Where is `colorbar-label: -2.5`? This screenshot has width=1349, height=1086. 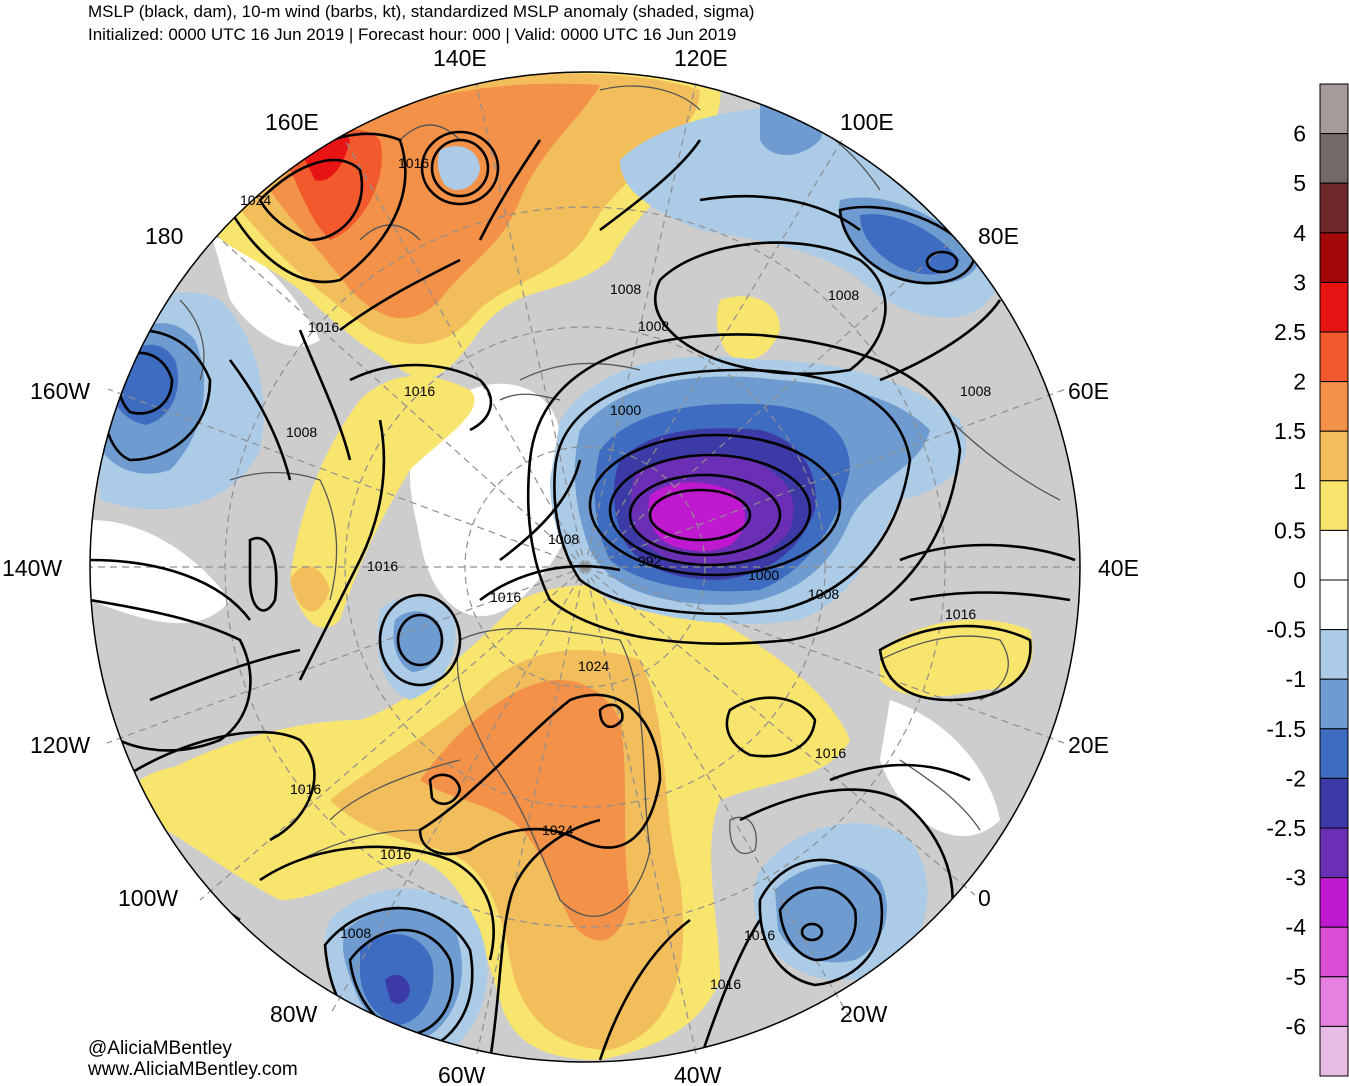 colorbar-label: -2.5 is located at coordinates (1286, 828).